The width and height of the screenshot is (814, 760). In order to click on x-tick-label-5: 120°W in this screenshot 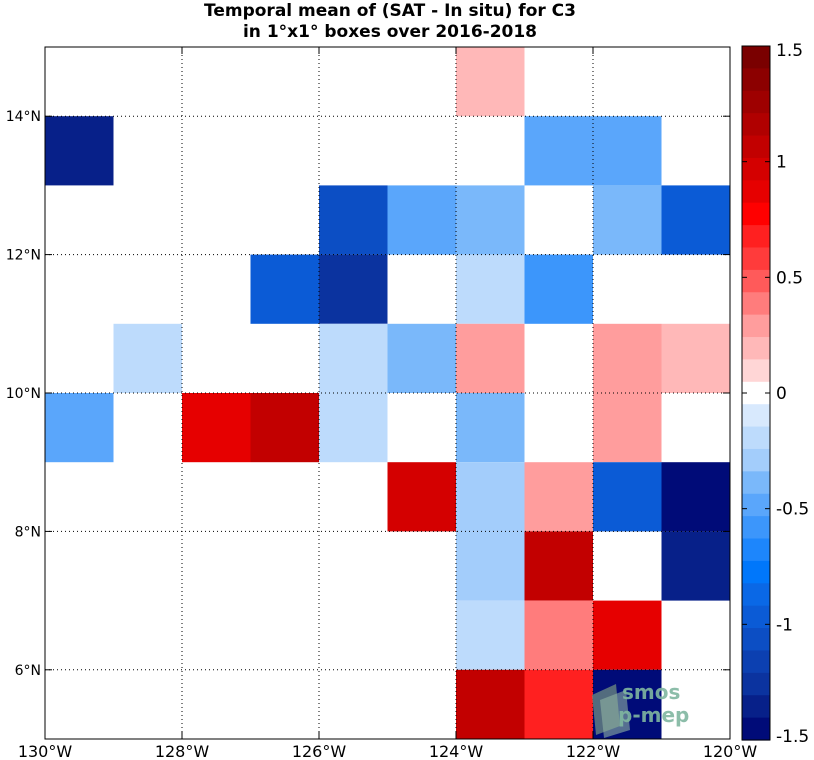, I will do `click(730, 751)`.